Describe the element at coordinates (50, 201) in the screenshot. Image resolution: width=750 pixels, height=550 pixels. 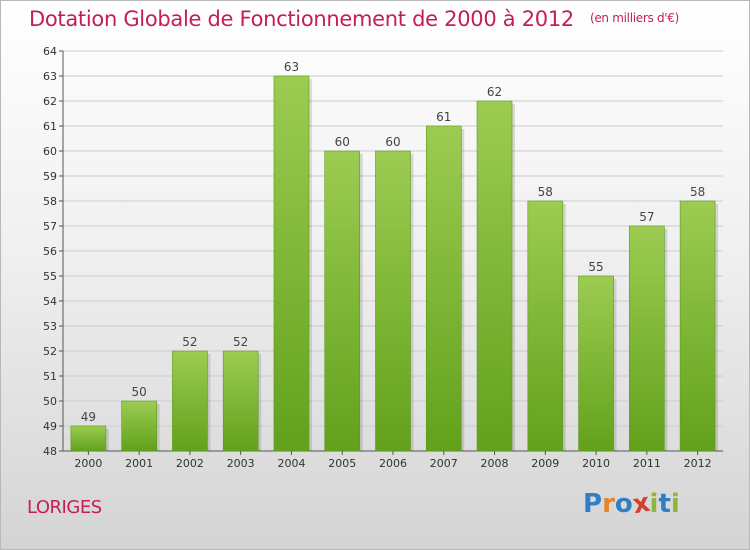
I see `y-tick-label-58: 58` at that location.